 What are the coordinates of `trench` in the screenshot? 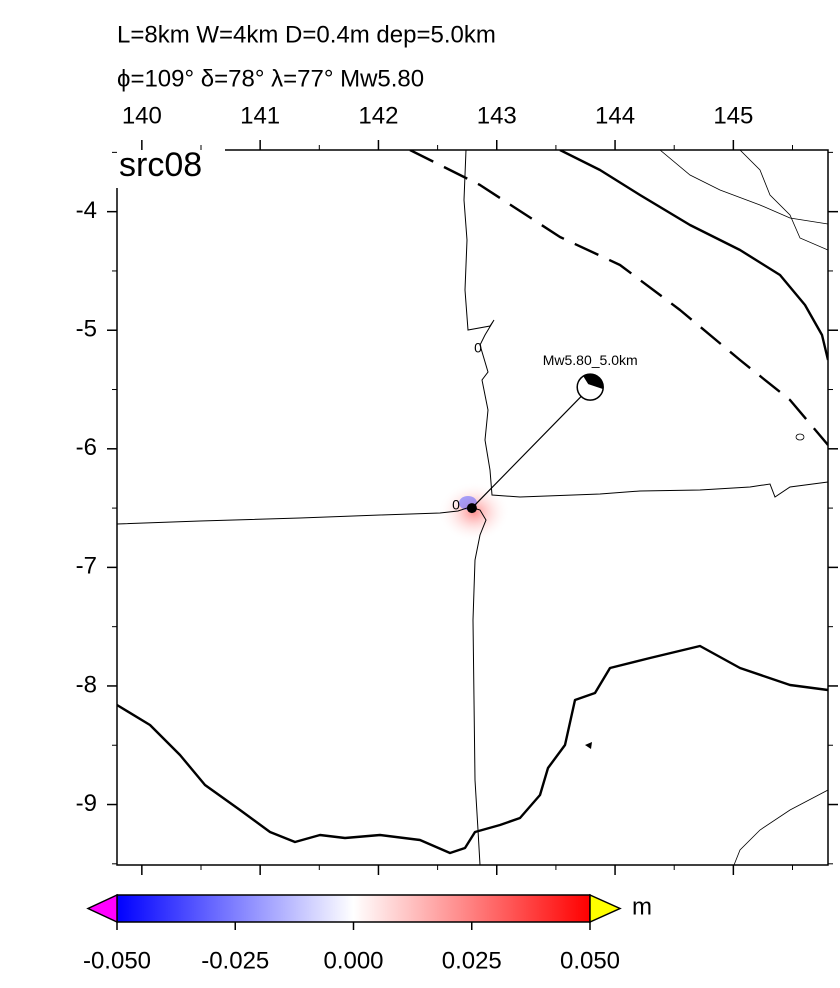 It's located at (618, 298).